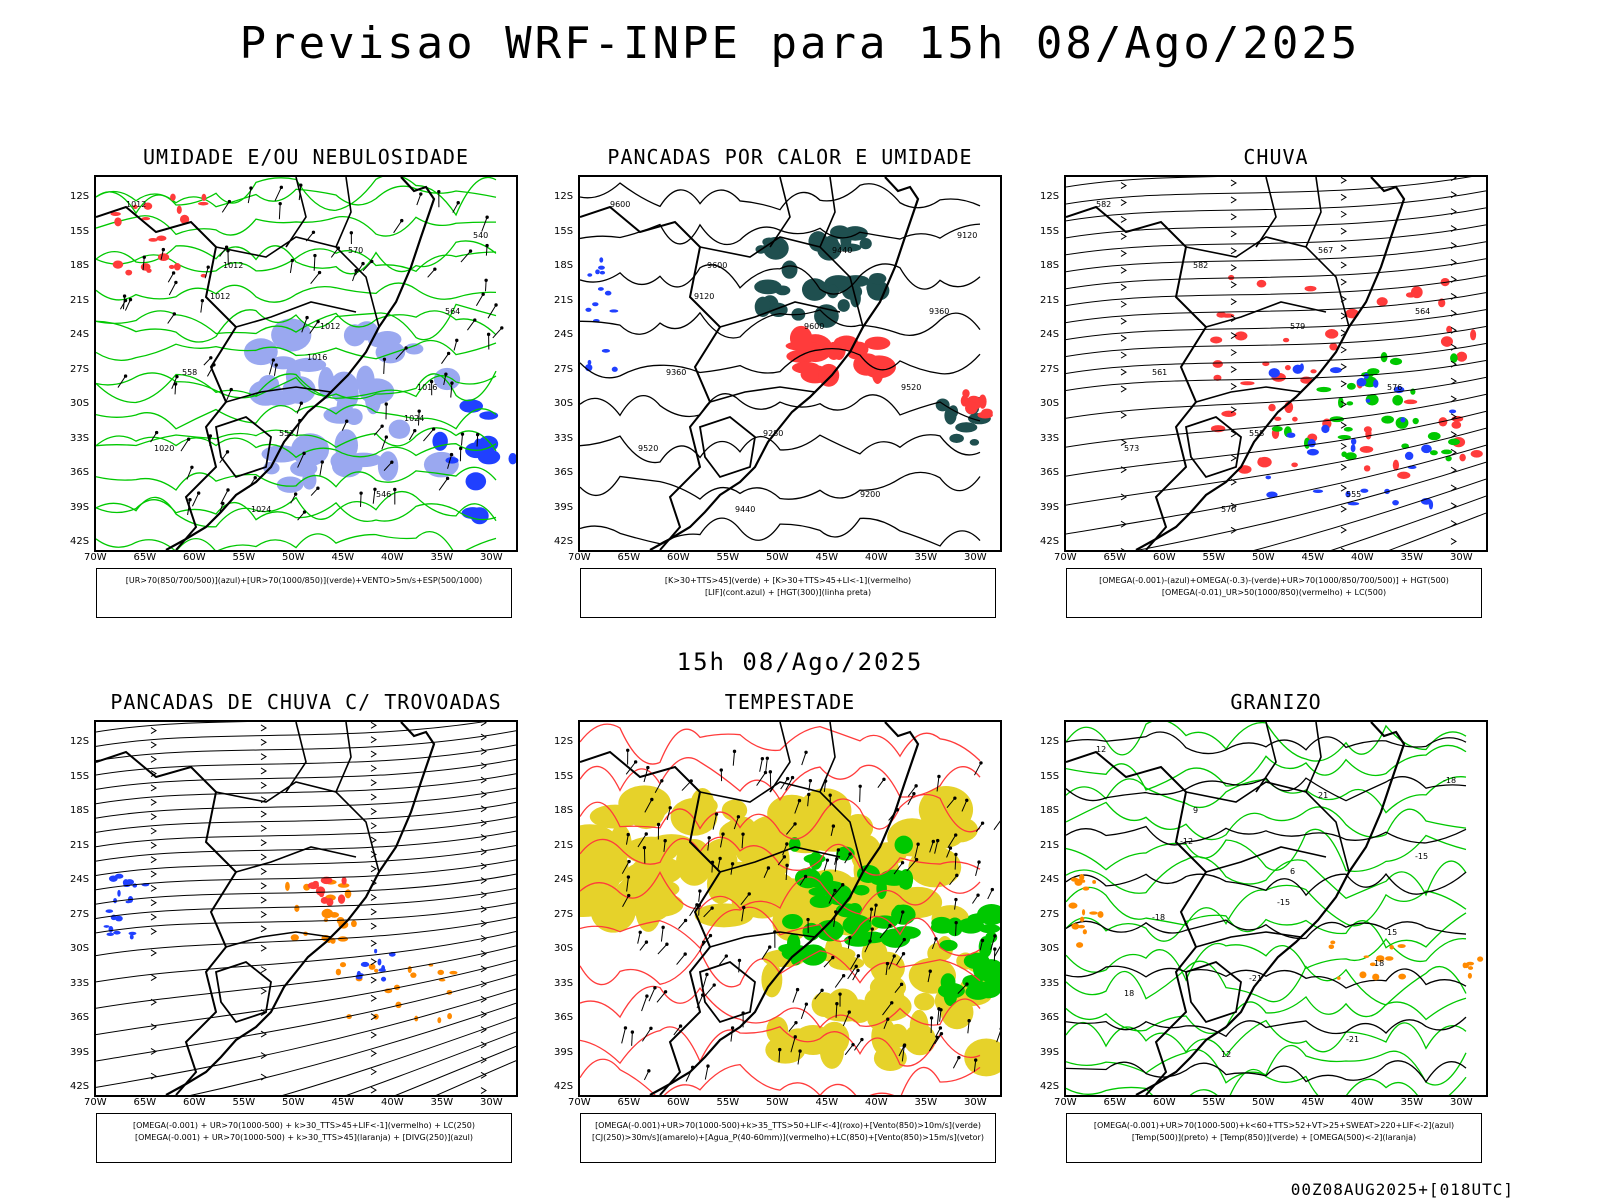 This screenshot has height=1200, width=1600. Describe the element at coordinates (827, 1102) in the screenshot. I see `longitude-tick-label: 45W` at that location.